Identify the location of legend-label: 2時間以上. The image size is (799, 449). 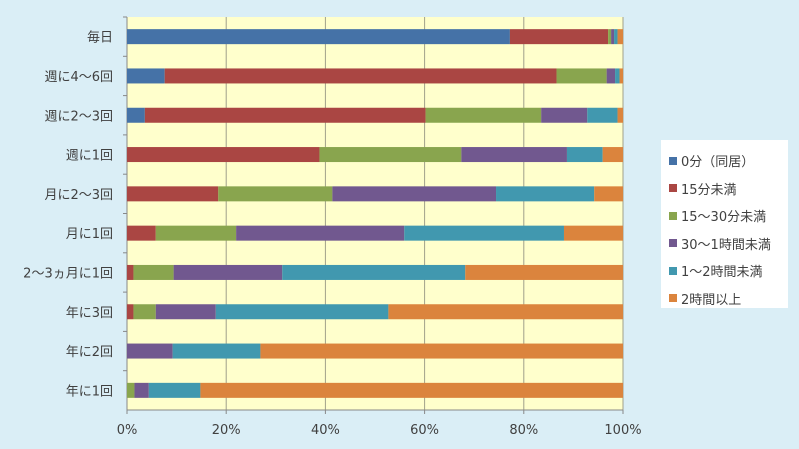
(711, 300).